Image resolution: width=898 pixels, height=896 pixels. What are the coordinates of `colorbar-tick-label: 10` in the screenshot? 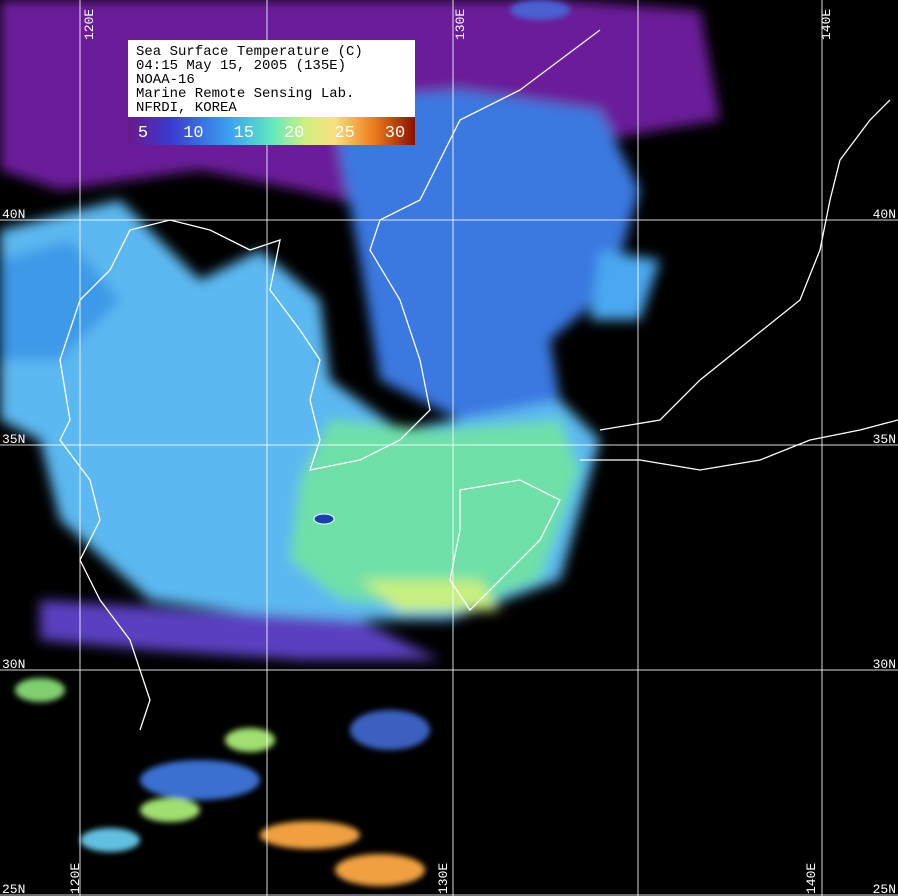 It's located at (193, 133).